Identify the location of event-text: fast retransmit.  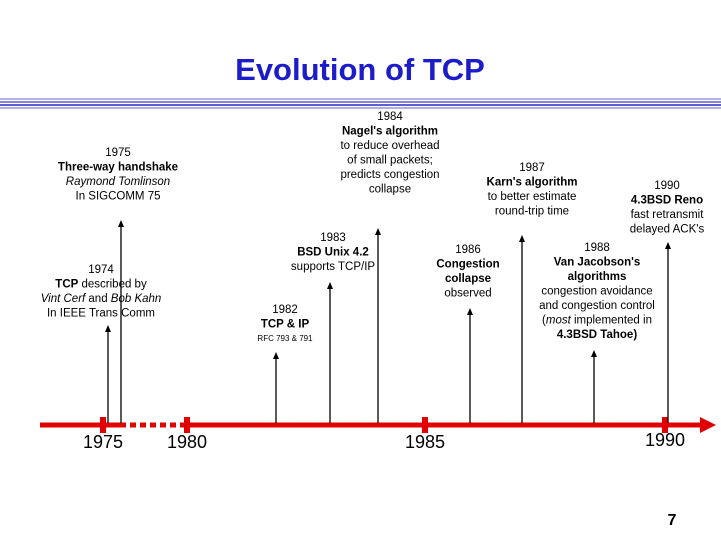
(668, 215).